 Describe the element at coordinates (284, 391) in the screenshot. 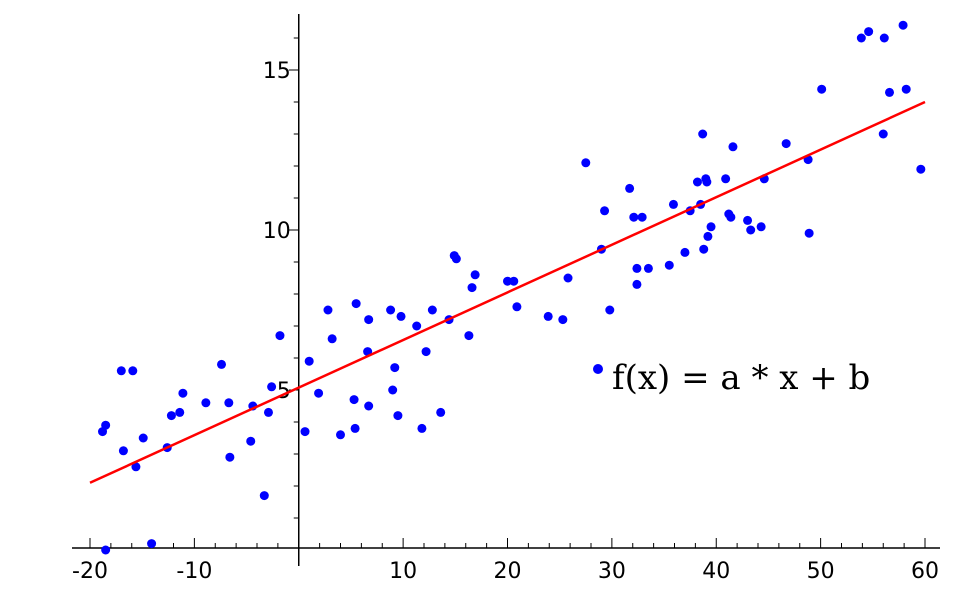

I see `y-tick-label: 5` at that location.